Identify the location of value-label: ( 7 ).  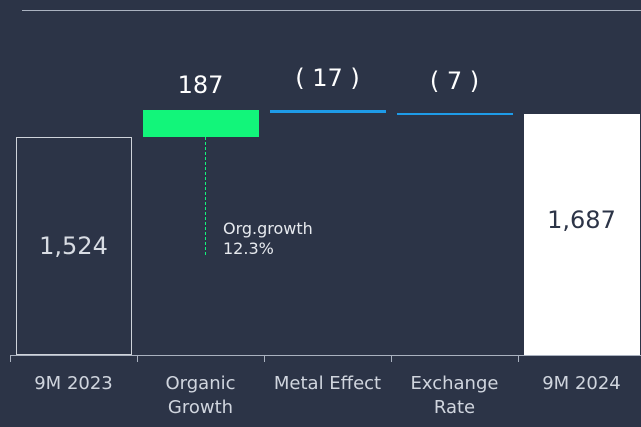
(454, 80).